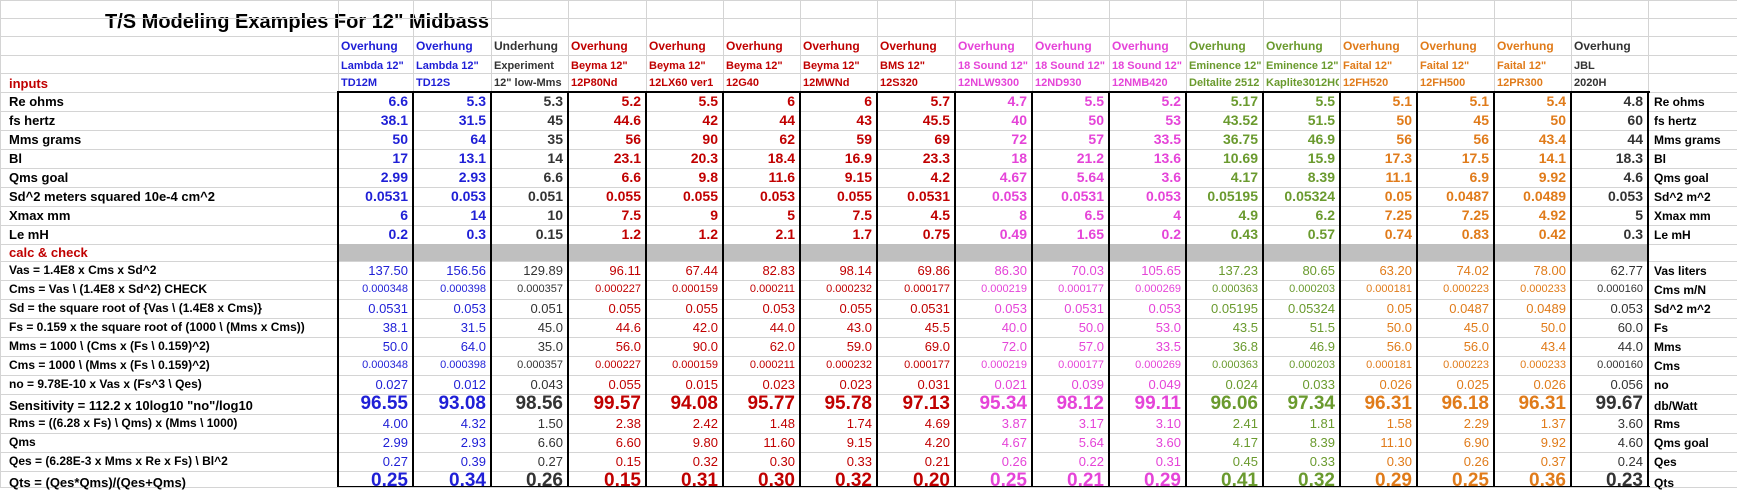 This screenshot has height=492, width=1737. What do you see at coordinates (1672, 235) in the screenshot?
I see `input-row-unit: Le mH` at bounding box center [1672, 235].